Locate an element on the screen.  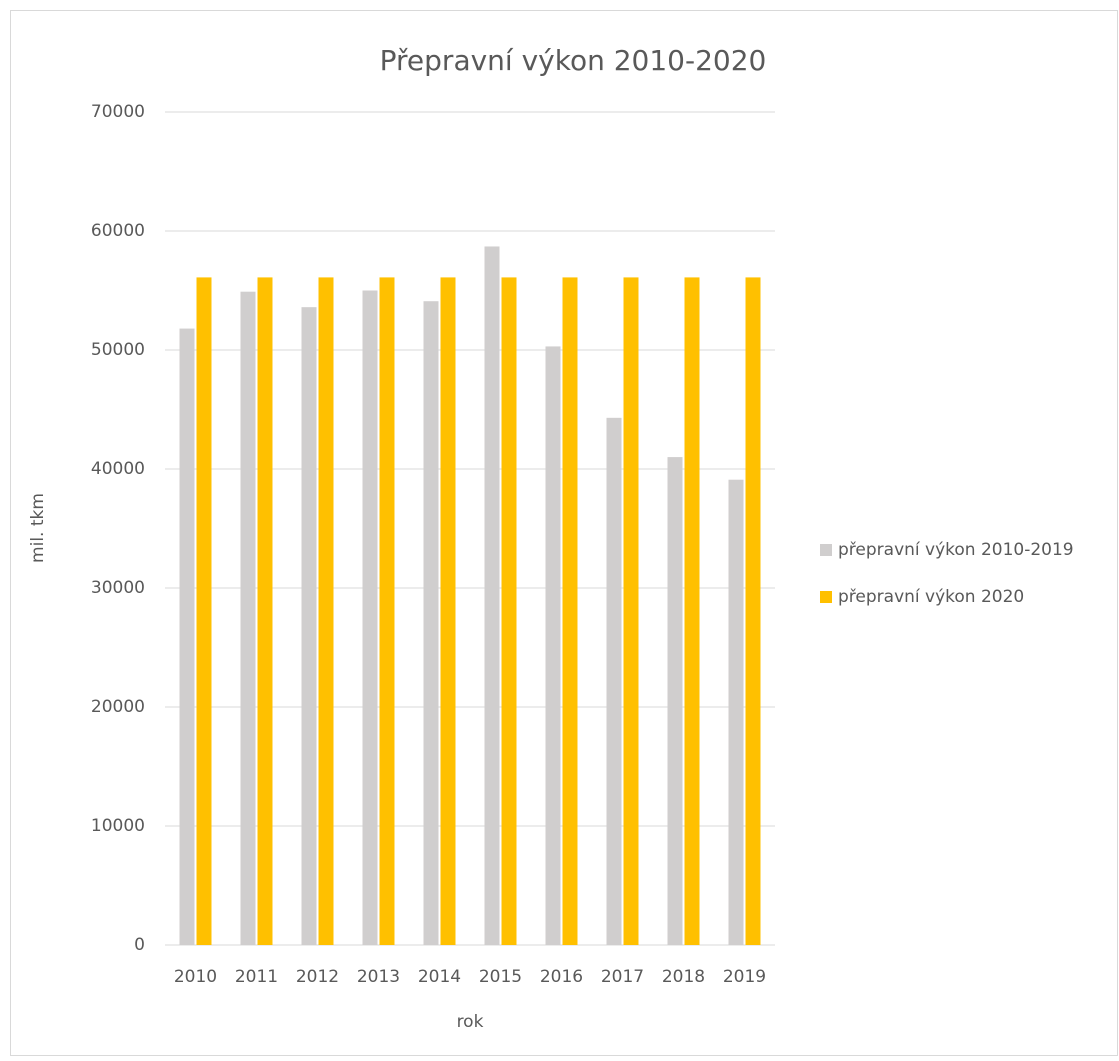
x-tick-label: 2016 is located at coordinates (561, 977).